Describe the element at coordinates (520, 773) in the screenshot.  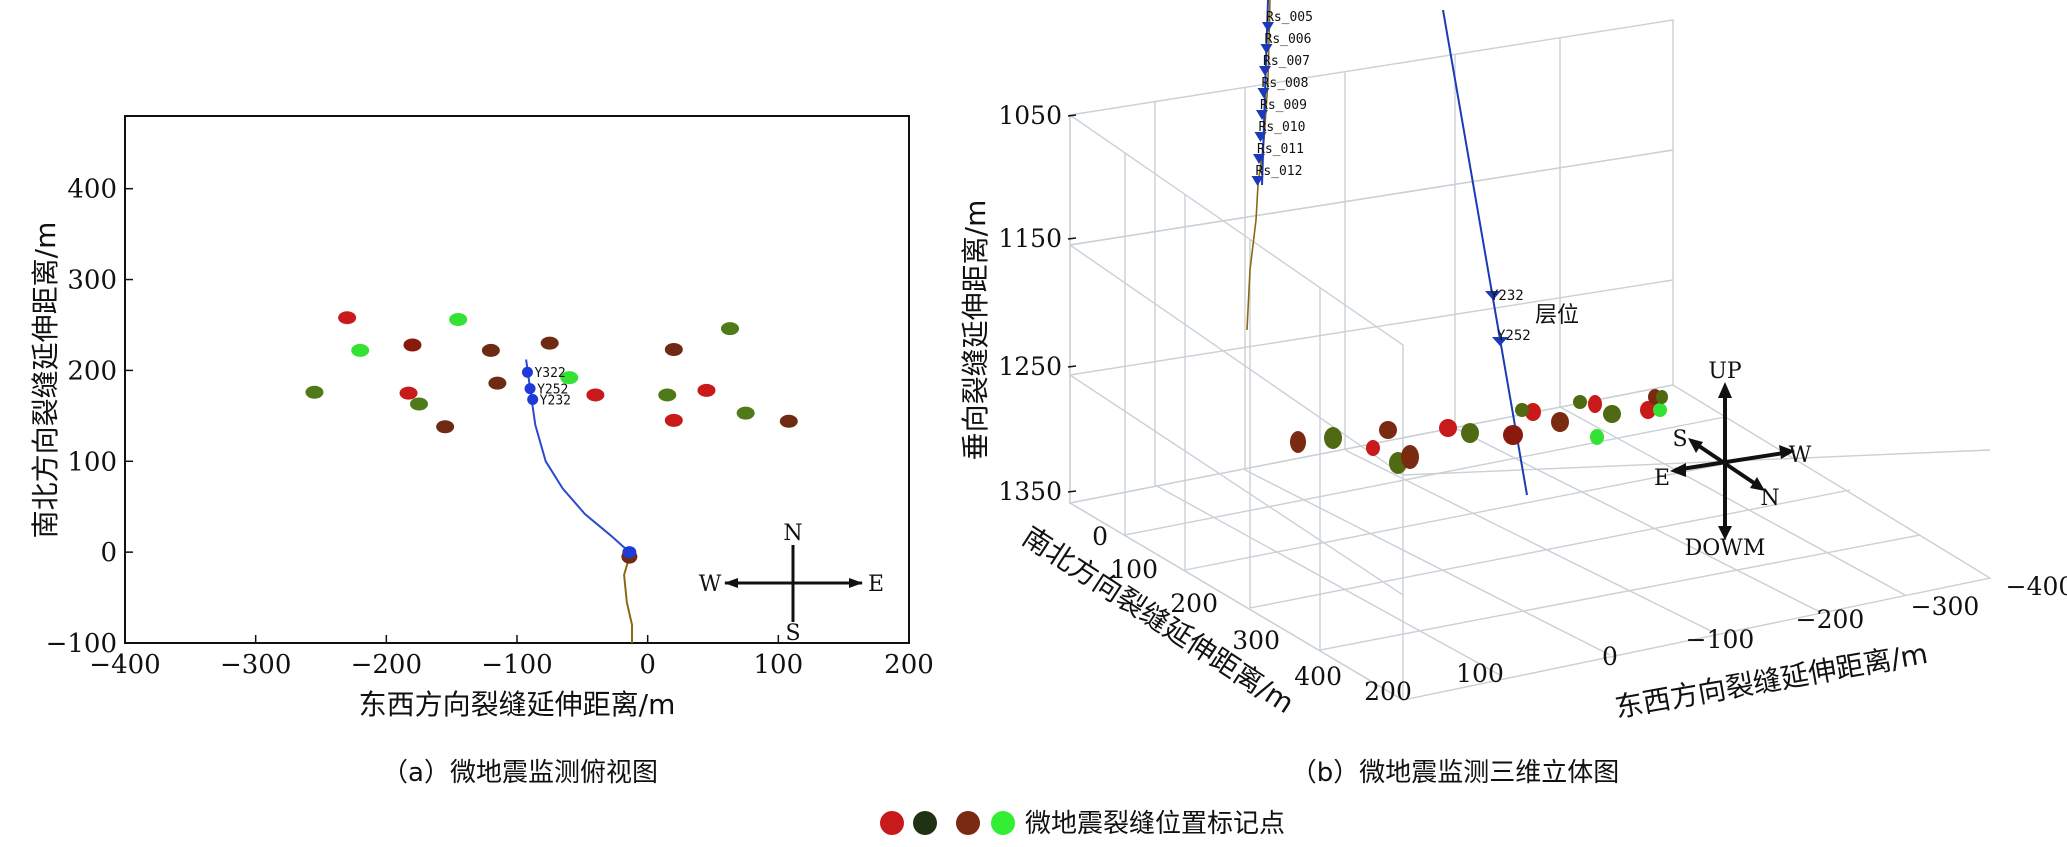
I see `caption-a: （a）微地震监测俯视图` at that location.